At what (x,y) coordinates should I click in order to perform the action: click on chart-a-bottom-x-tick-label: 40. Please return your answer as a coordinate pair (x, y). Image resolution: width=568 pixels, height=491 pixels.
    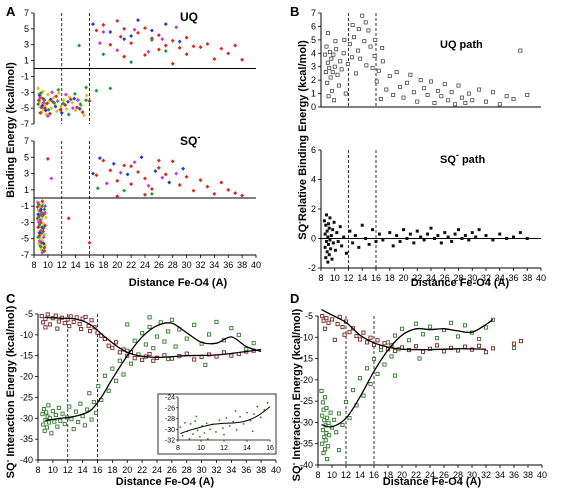
    Looking at the image, I should click on (256, 265).